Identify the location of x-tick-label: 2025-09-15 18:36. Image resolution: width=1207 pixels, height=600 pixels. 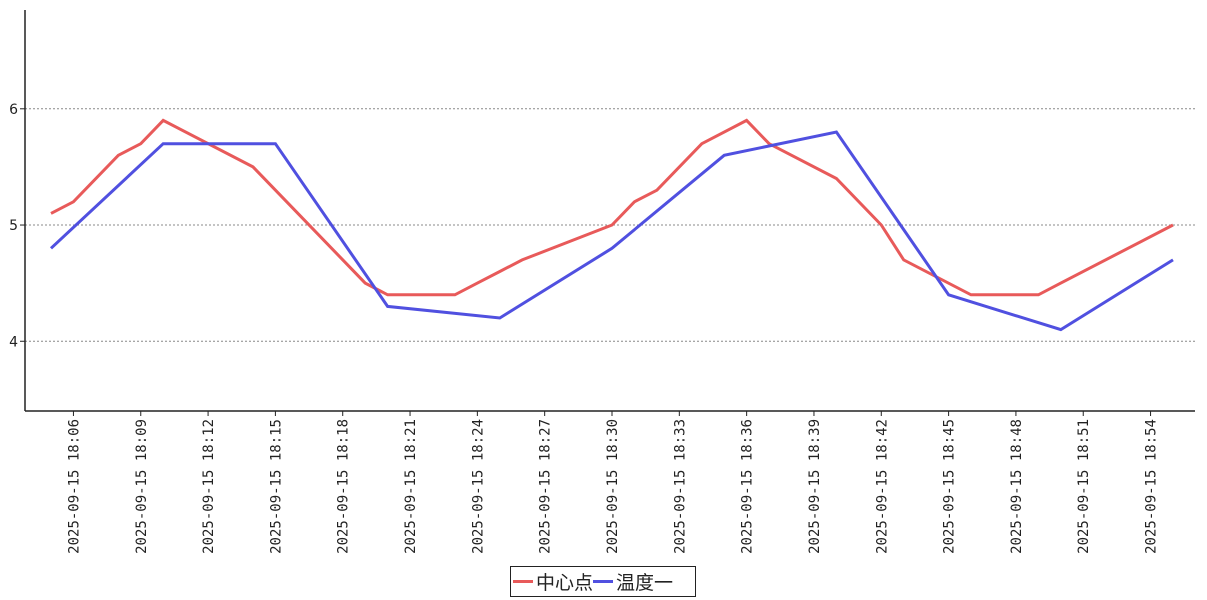
(748, 486).